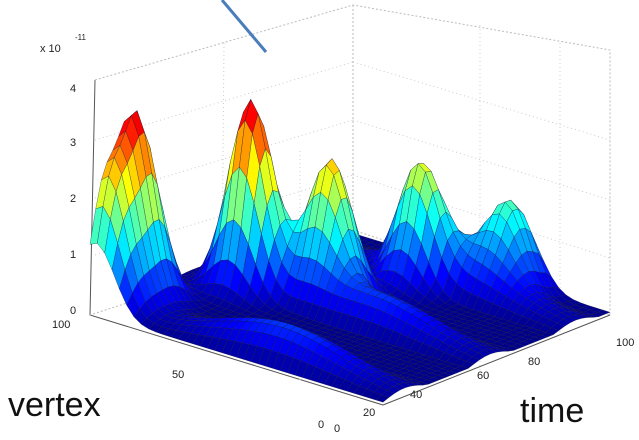  I want to click on z-tick-label: 3, so click(73, 143).